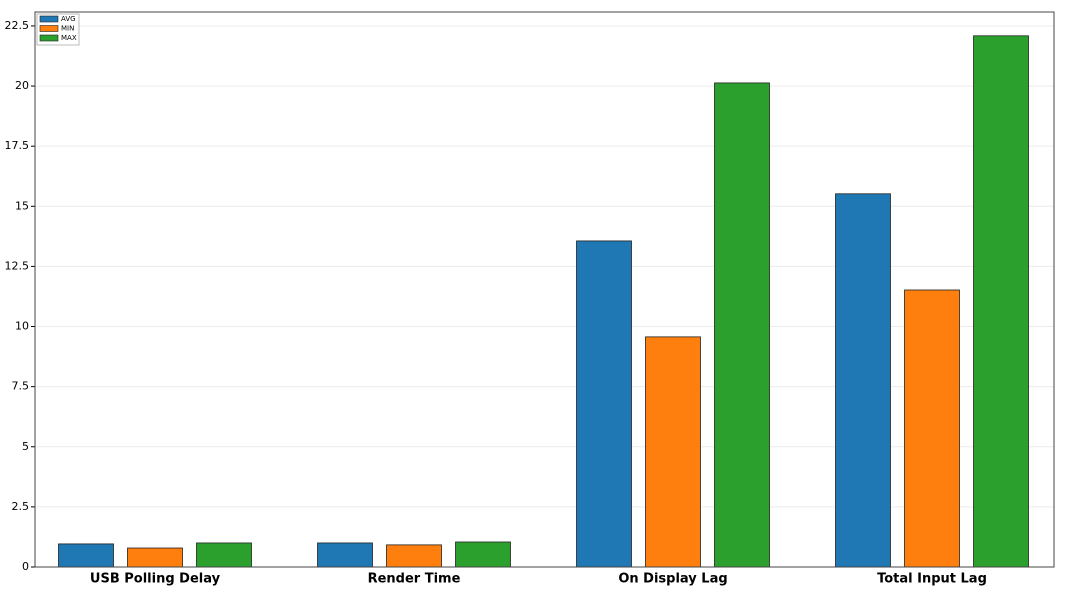 The height and width of the screenshot is (600, 1066). I want to click on y-tick-label: 2.5, so click(21, 506).